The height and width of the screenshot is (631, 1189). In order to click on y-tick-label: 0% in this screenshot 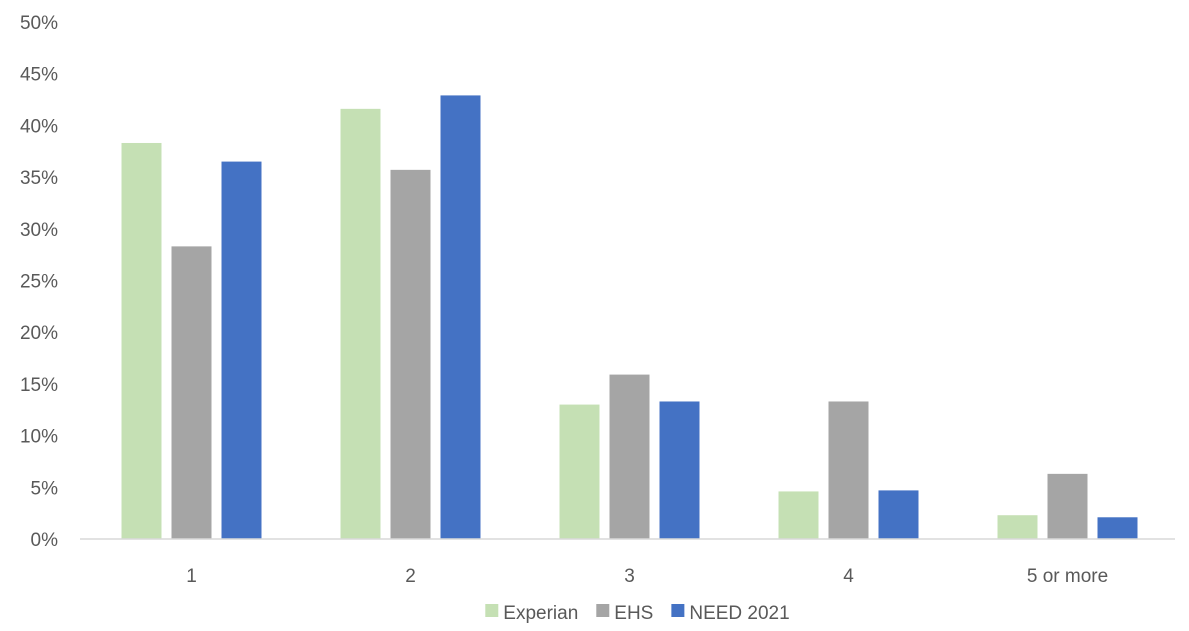, I will do `click(45, 540)`.